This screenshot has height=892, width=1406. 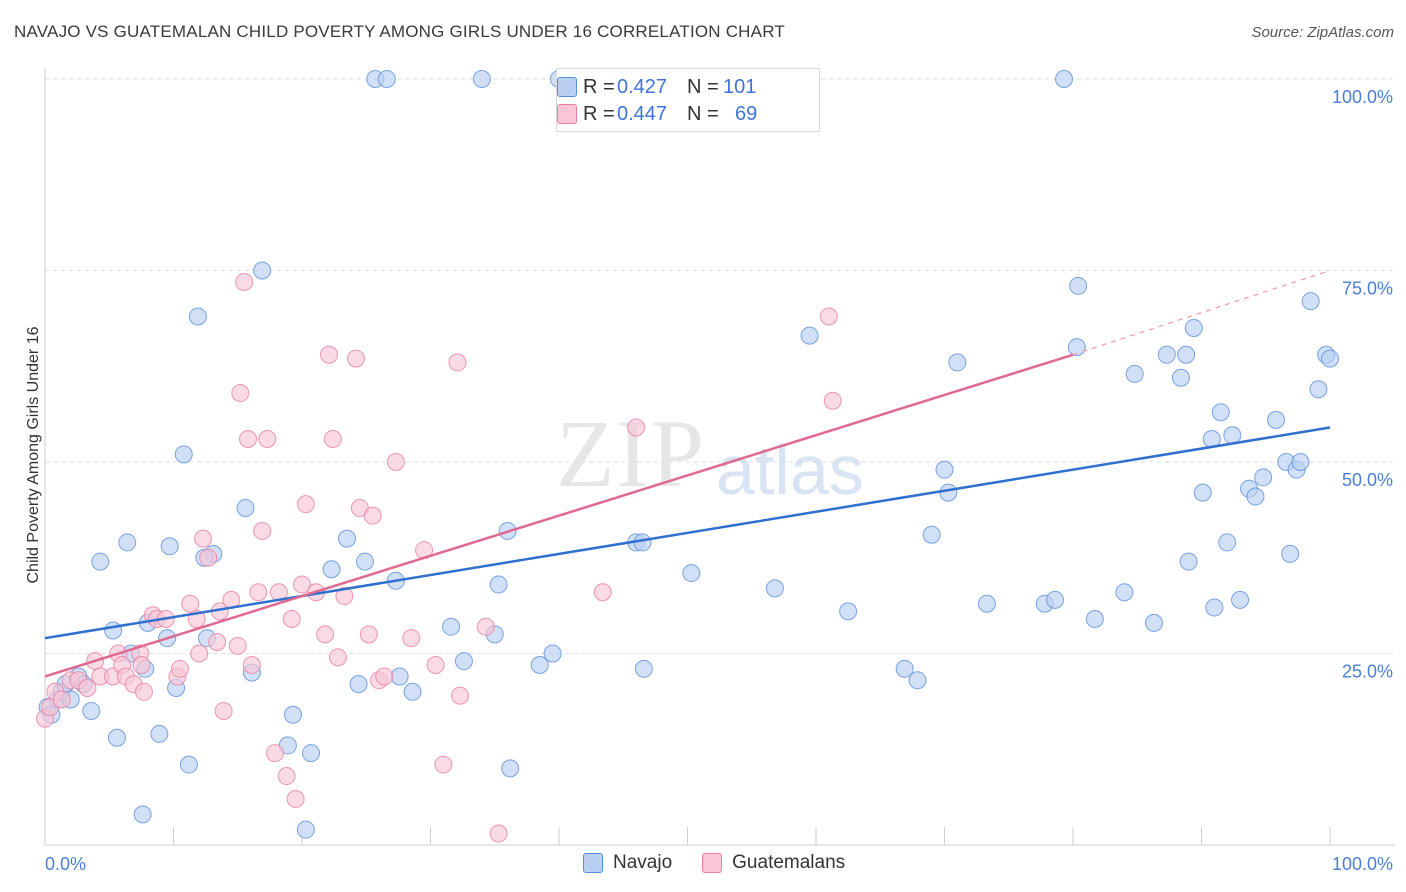 I want to click on legend-row-navajo: R = 0.427 N = 101, so click(x=657, y=87).